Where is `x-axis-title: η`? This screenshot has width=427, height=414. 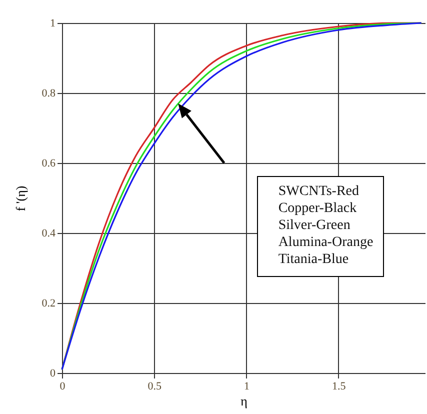 x-axis-title: η is located at coordinates (244, 401).